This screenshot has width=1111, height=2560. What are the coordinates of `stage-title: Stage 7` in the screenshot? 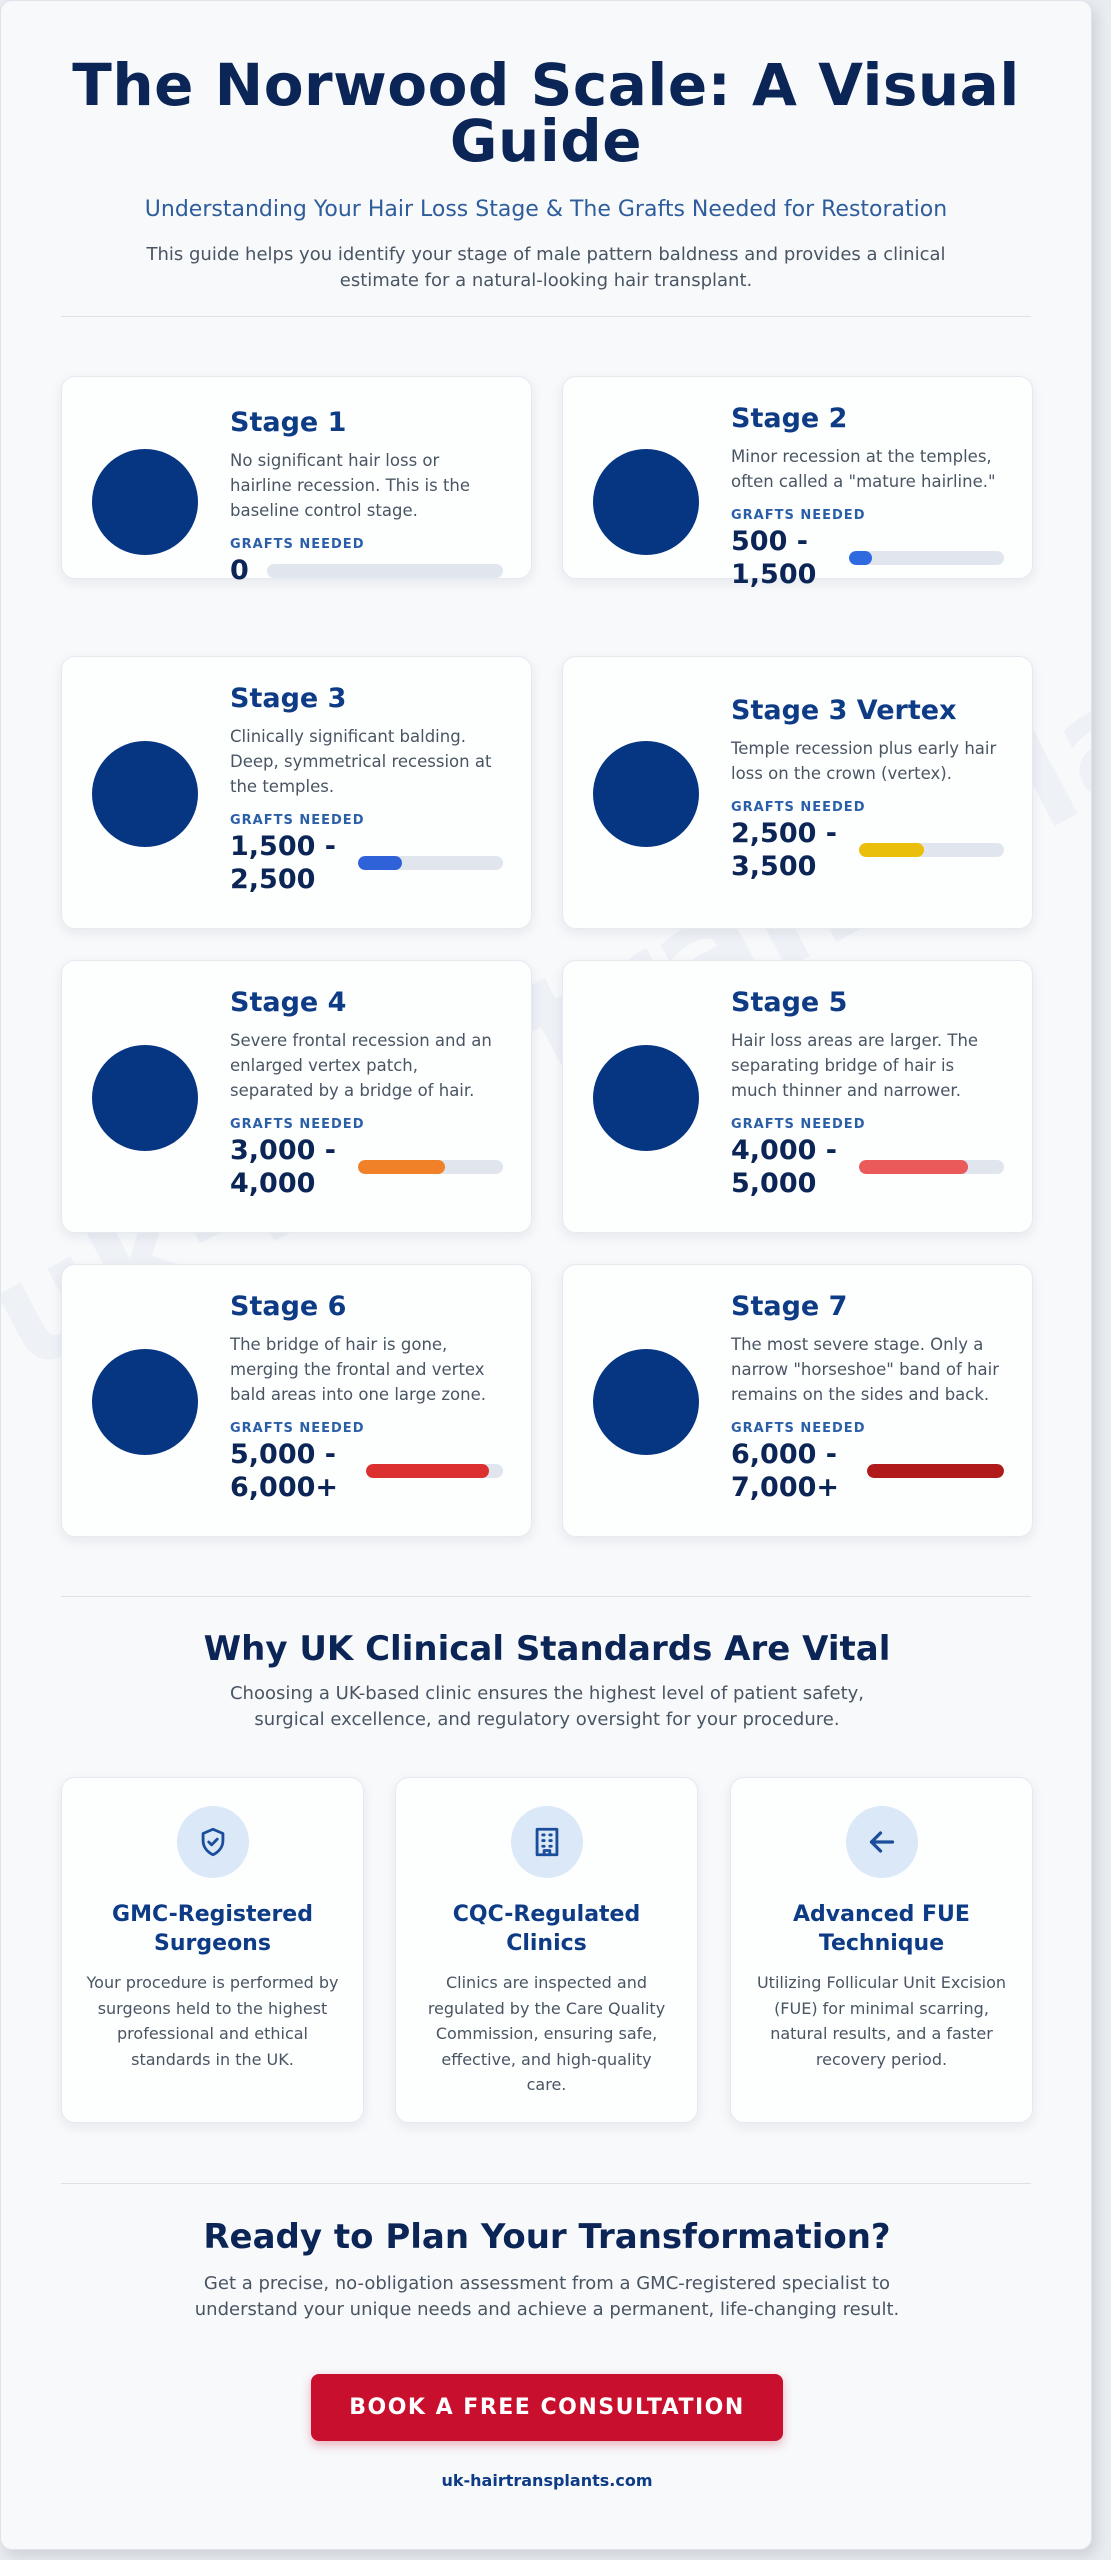 It's located at (789, 1306).